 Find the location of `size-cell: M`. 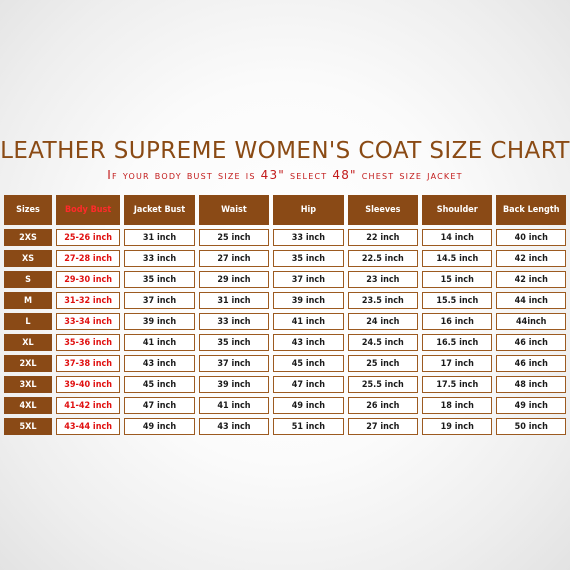

size-cell: M is located at coordinates (28, 300).